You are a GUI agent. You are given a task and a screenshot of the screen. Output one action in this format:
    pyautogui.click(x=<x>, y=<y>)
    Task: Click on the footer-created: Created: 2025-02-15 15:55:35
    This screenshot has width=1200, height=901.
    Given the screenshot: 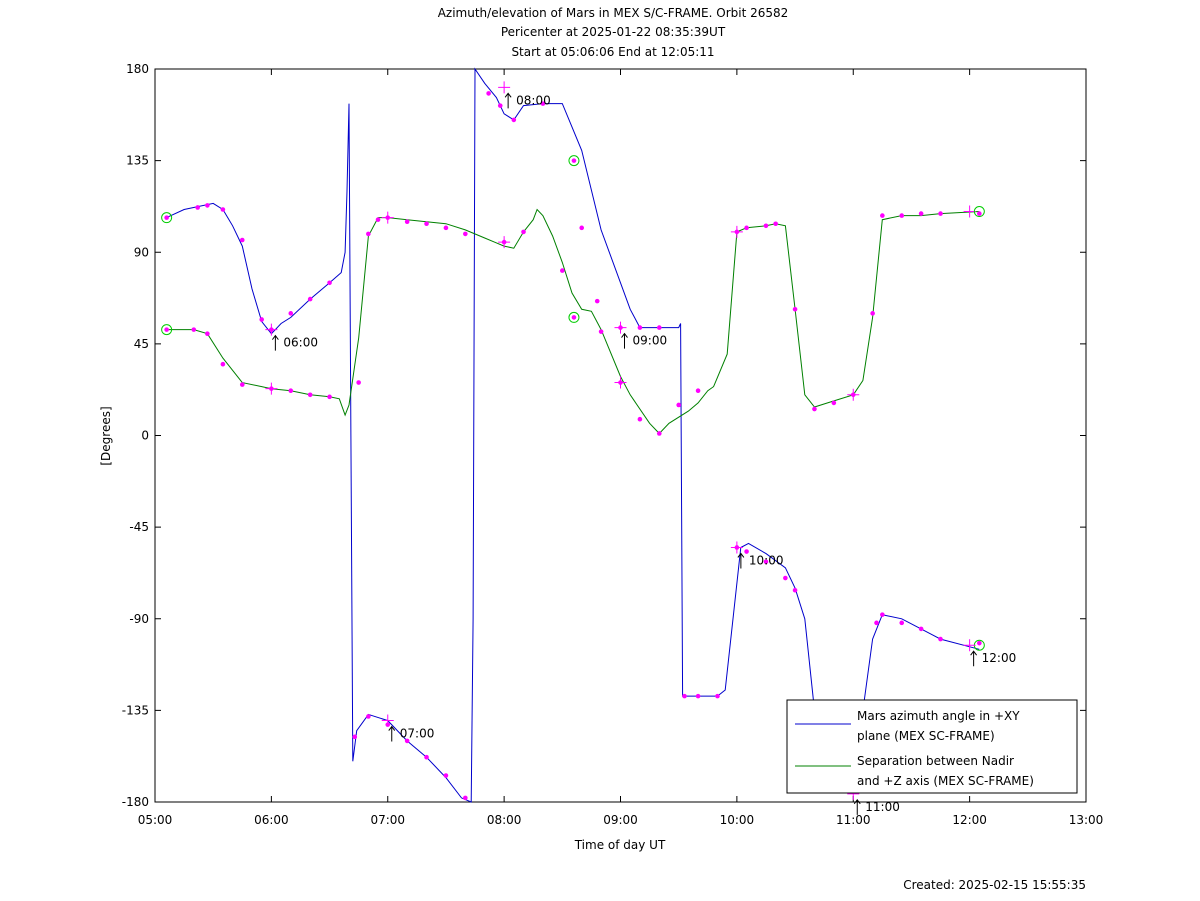 What is the action you would take?
    pyautogui.click(x=994, y=885)
    